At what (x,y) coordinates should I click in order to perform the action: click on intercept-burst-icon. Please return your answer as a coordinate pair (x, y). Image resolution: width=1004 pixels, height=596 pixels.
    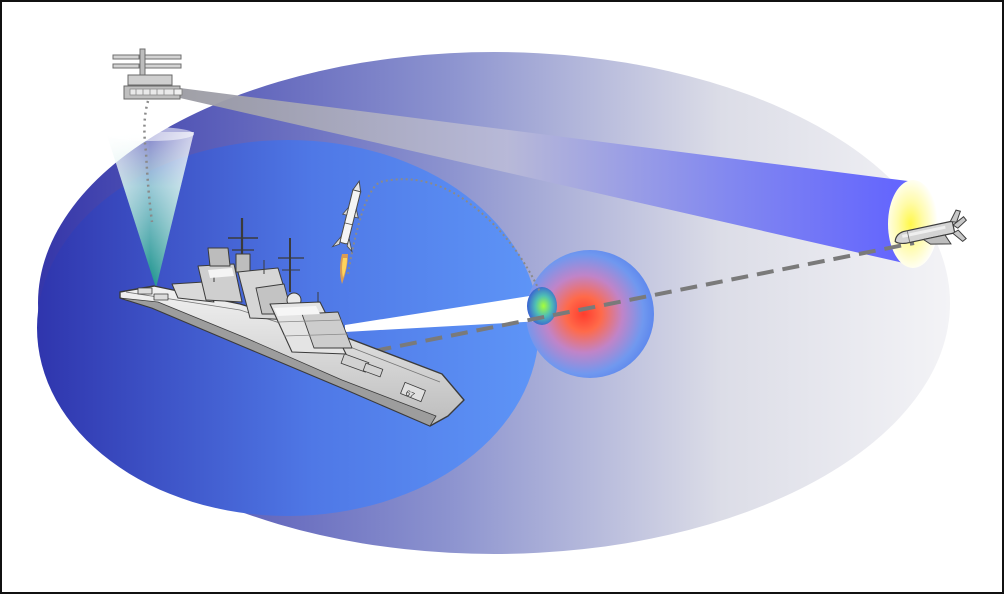
    Looking at the image, I should click on (590, 314).